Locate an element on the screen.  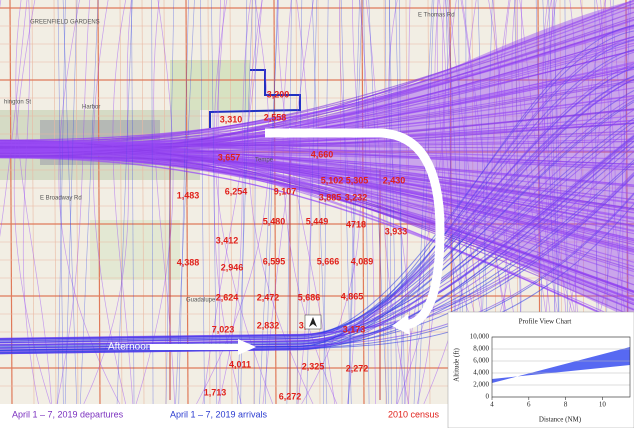
y-tick-label: 8,000 is located at coordinates (481, 349).